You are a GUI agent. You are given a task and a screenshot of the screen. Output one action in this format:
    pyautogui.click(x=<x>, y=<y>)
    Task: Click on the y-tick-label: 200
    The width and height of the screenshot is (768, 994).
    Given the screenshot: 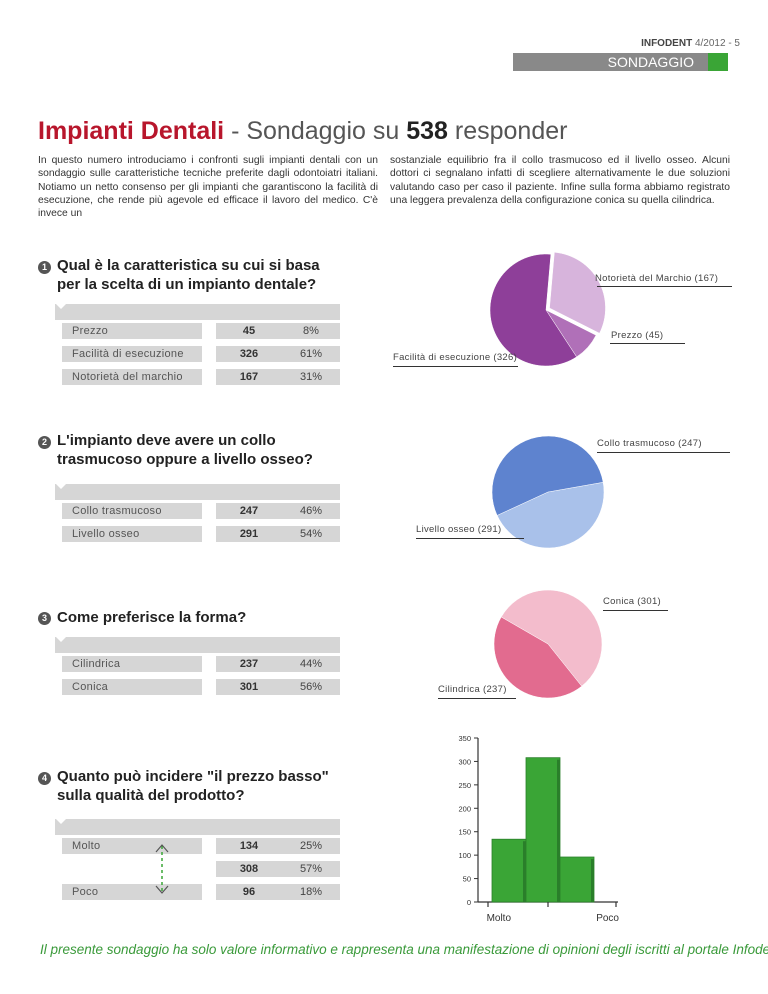 What is the action you would take?
    pyautogui.click(x=464, y=808)
    